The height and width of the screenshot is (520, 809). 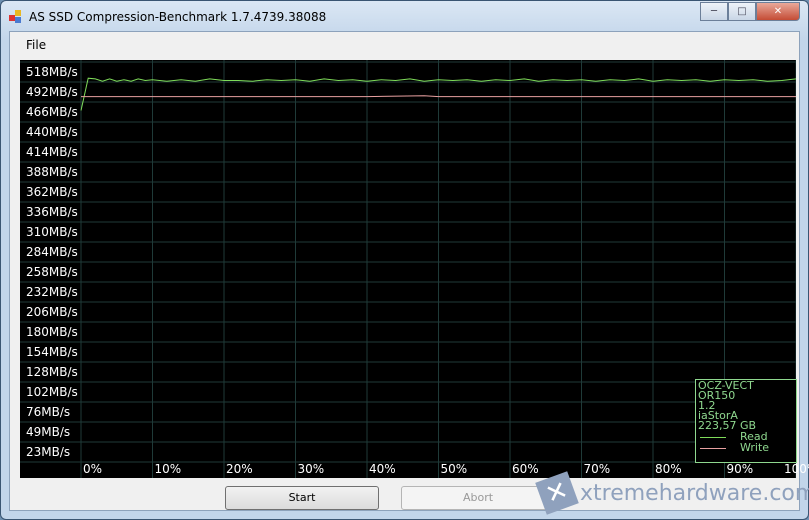 I want to click on legend-driver: iaStorA, so click(x=718, y=415).